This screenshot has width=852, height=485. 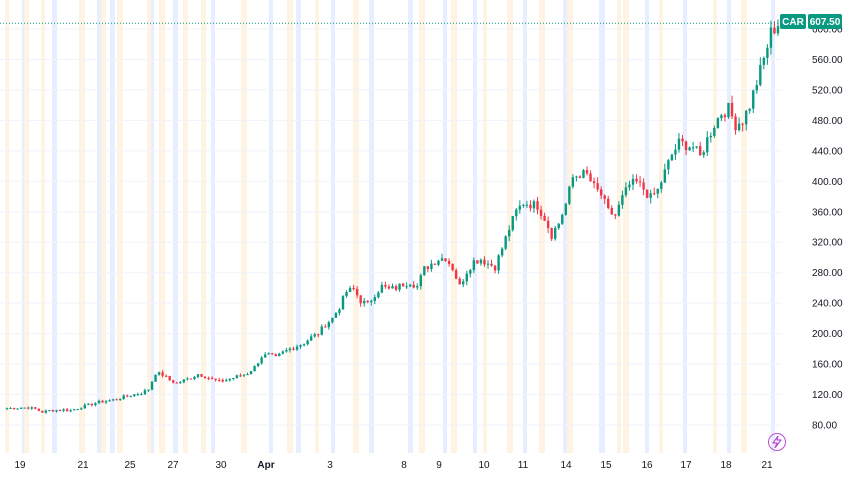 What do you see at coordinates (726, 465) in the screenshot?
I see `x-tick-label: 18` at bounding box center [726, 465].